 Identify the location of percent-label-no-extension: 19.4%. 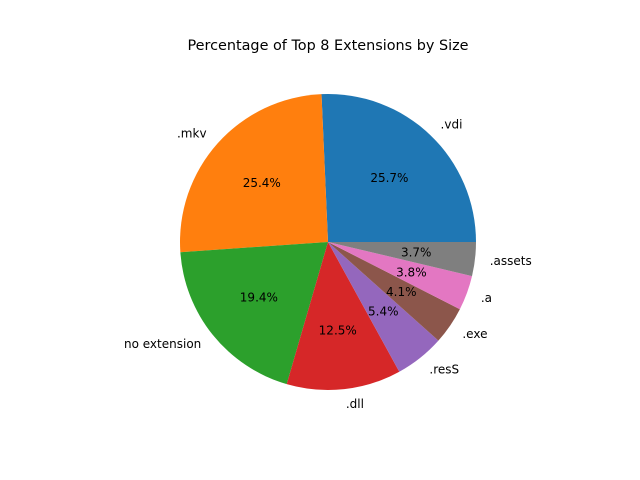
(259, 298).